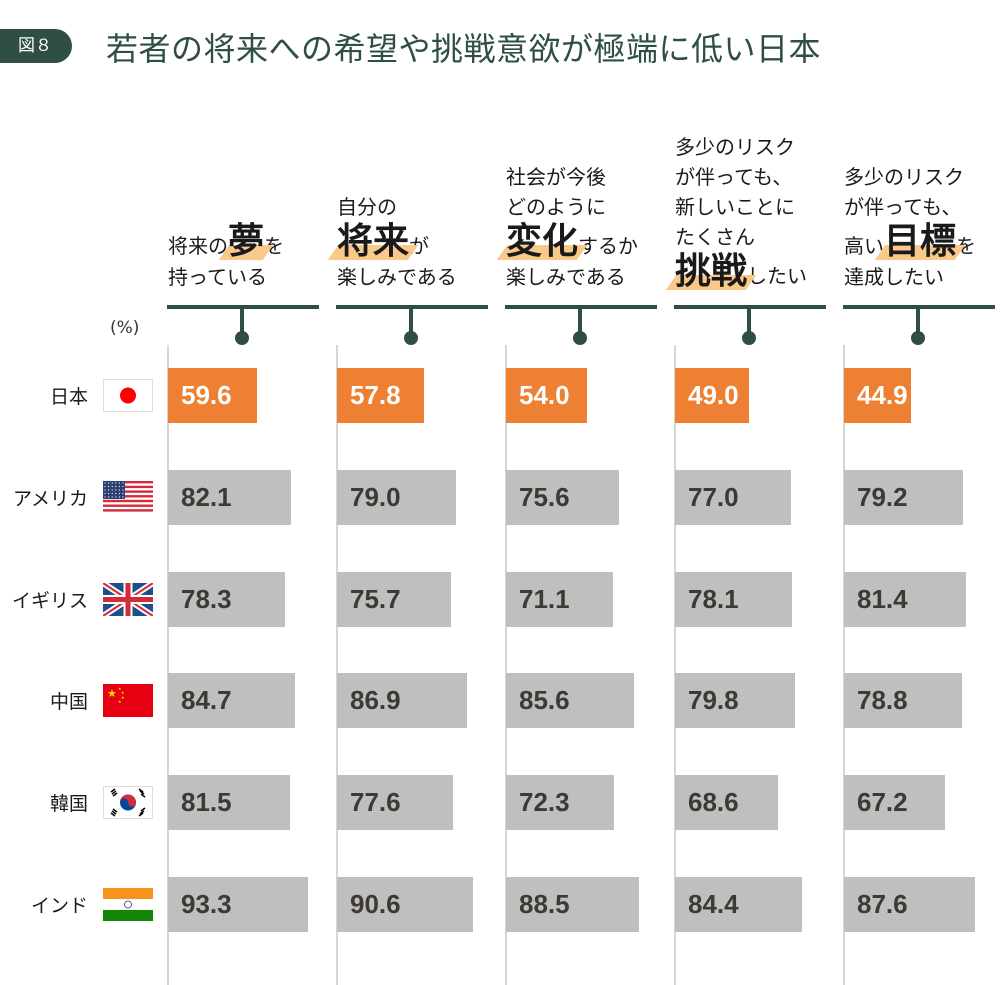 The image size is (1000, 985). I want to click on bar-usa: 82.1, so click(230, 497).